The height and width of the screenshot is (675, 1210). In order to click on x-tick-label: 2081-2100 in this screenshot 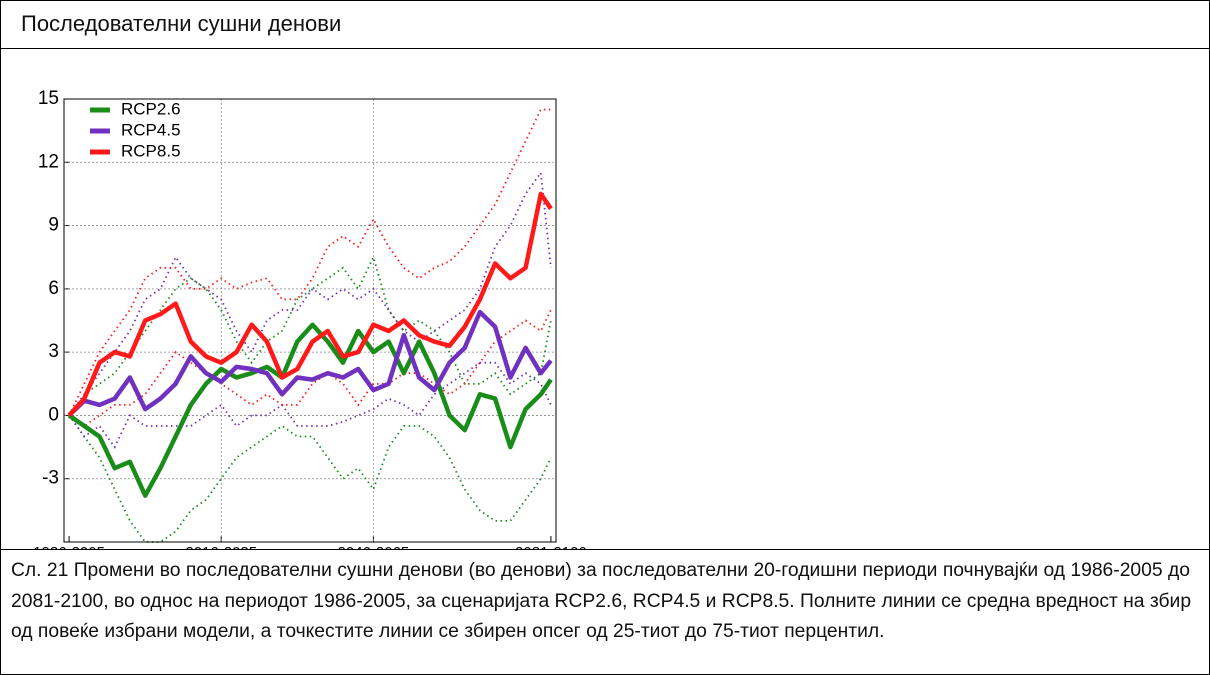, I will do `click(551, 546)`.